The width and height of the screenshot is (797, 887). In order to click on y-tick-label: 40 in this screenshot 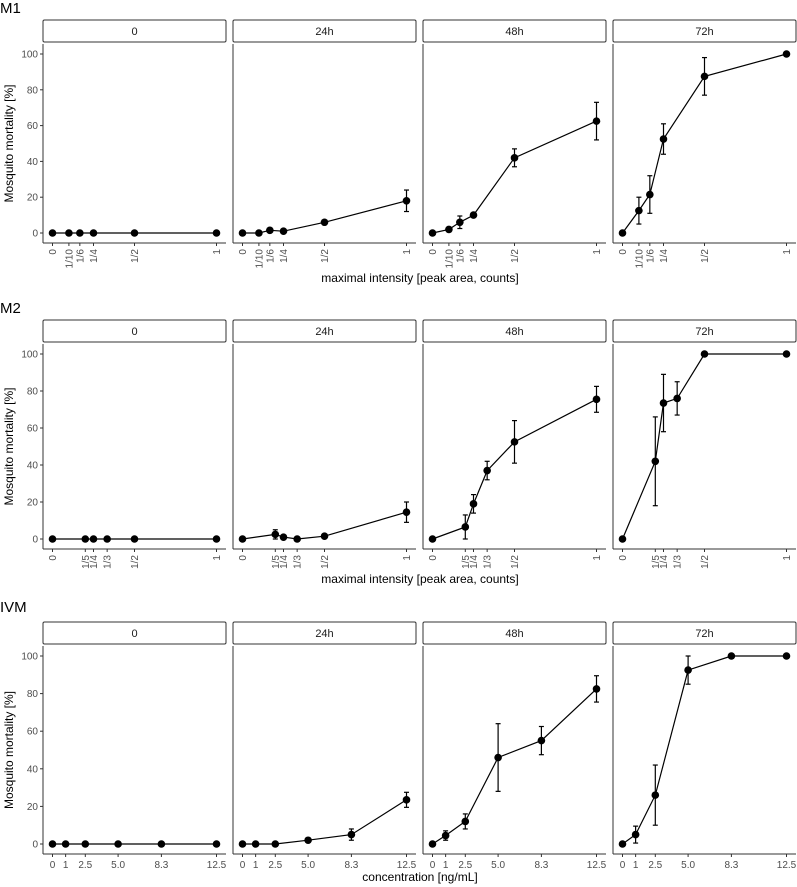, I will do `click(33, 162)`.